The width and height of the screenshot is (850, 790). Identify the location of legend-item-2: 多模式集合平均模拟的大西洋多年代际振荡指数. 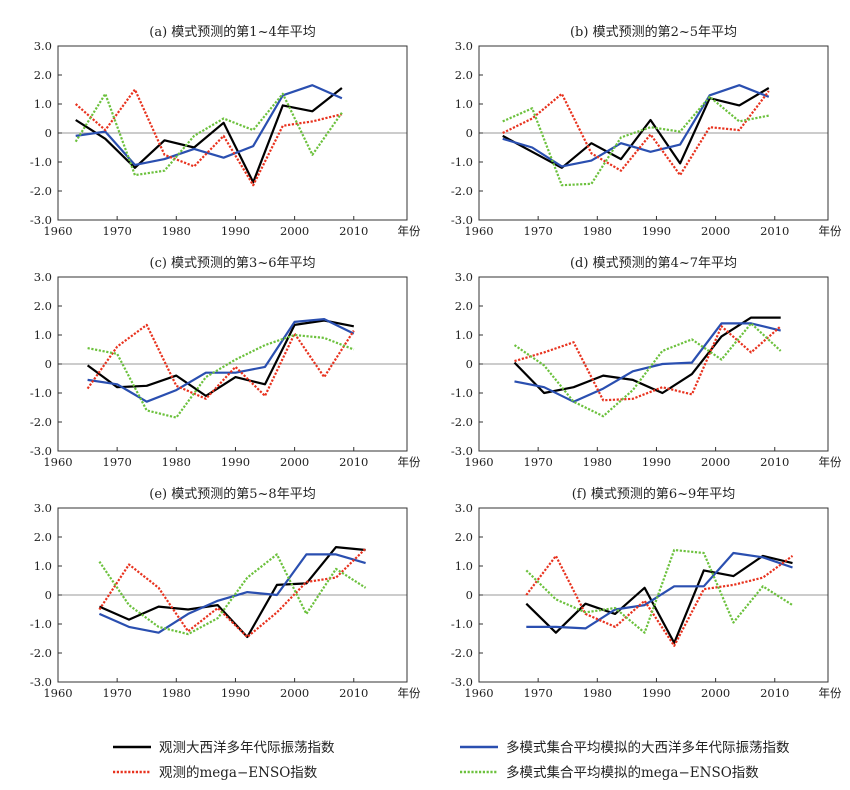
(625, 747).